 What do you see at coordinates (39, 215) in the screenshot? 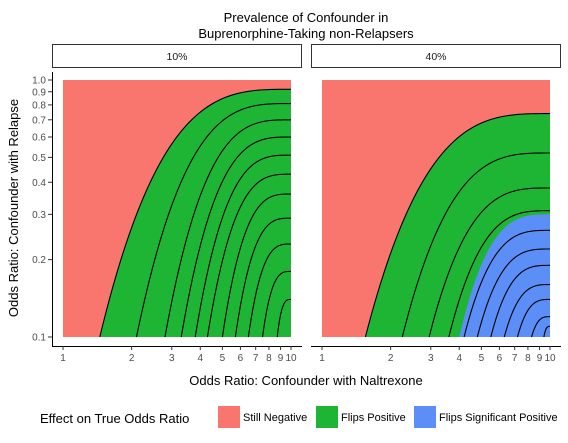
I see `y-tick-label: 0.3` at bounding box center [39, 215].